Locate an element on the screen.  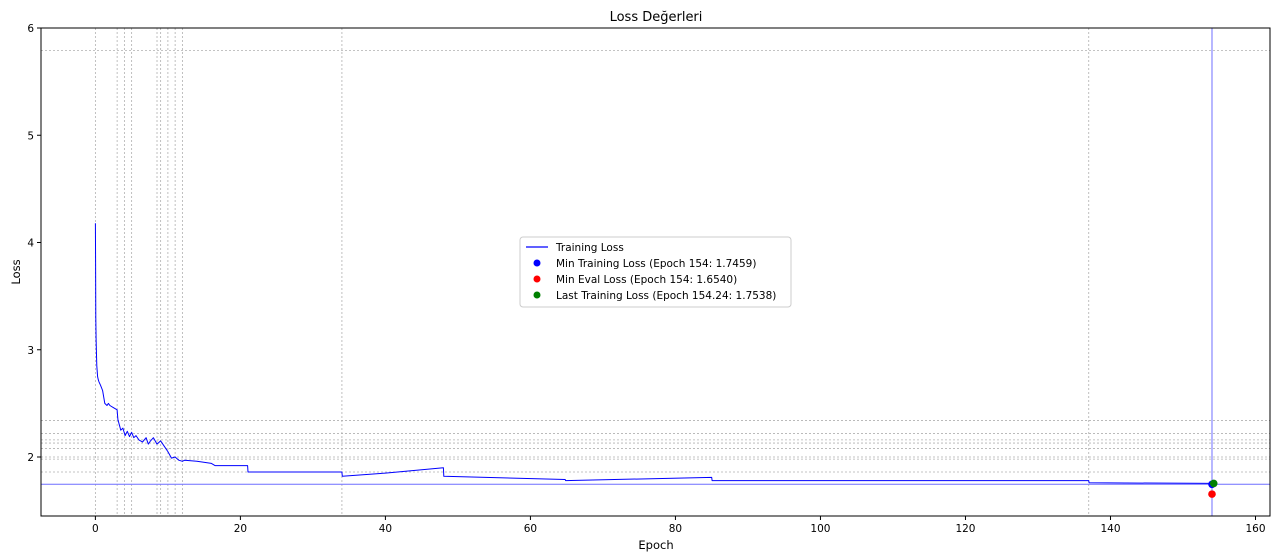
legend-last-training-dot is located at coordinates (537, 295).